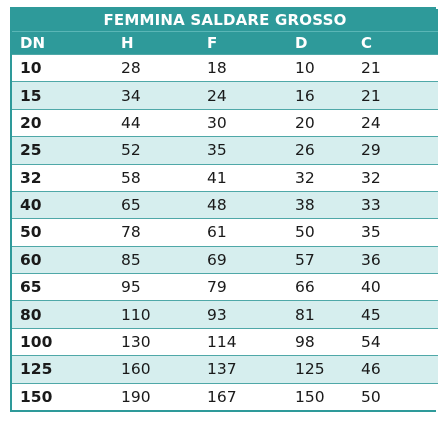 The width and height of the screenshot is (446, 424). Describe the element at coordinates (328, 177) in the screenshot. I see `cell-d: 32` at that location.